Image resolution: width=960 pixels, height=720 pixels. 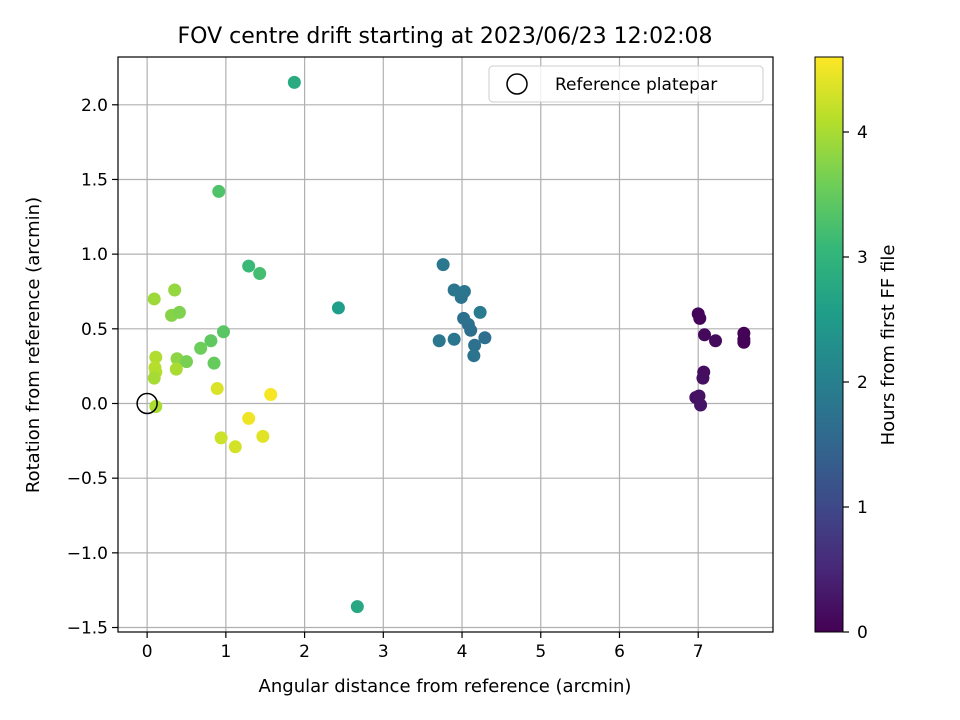 What do you see at coordinates (94, 180) in the screenshot?
I see `y-tick-label: 1.5` at bounding box center [94, 180].